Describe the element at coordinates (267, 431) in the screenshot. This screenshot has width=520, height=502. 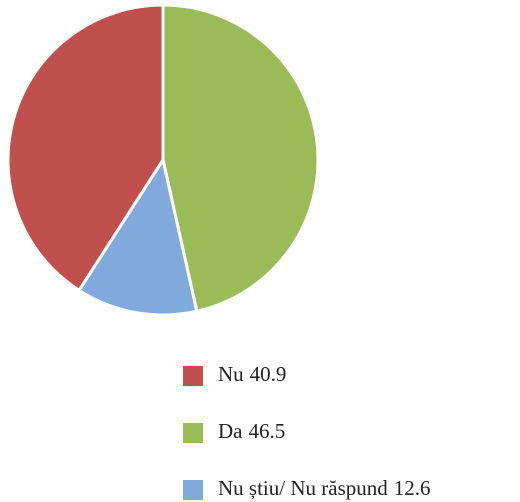
I see `legend-value: 46.5` at that location.